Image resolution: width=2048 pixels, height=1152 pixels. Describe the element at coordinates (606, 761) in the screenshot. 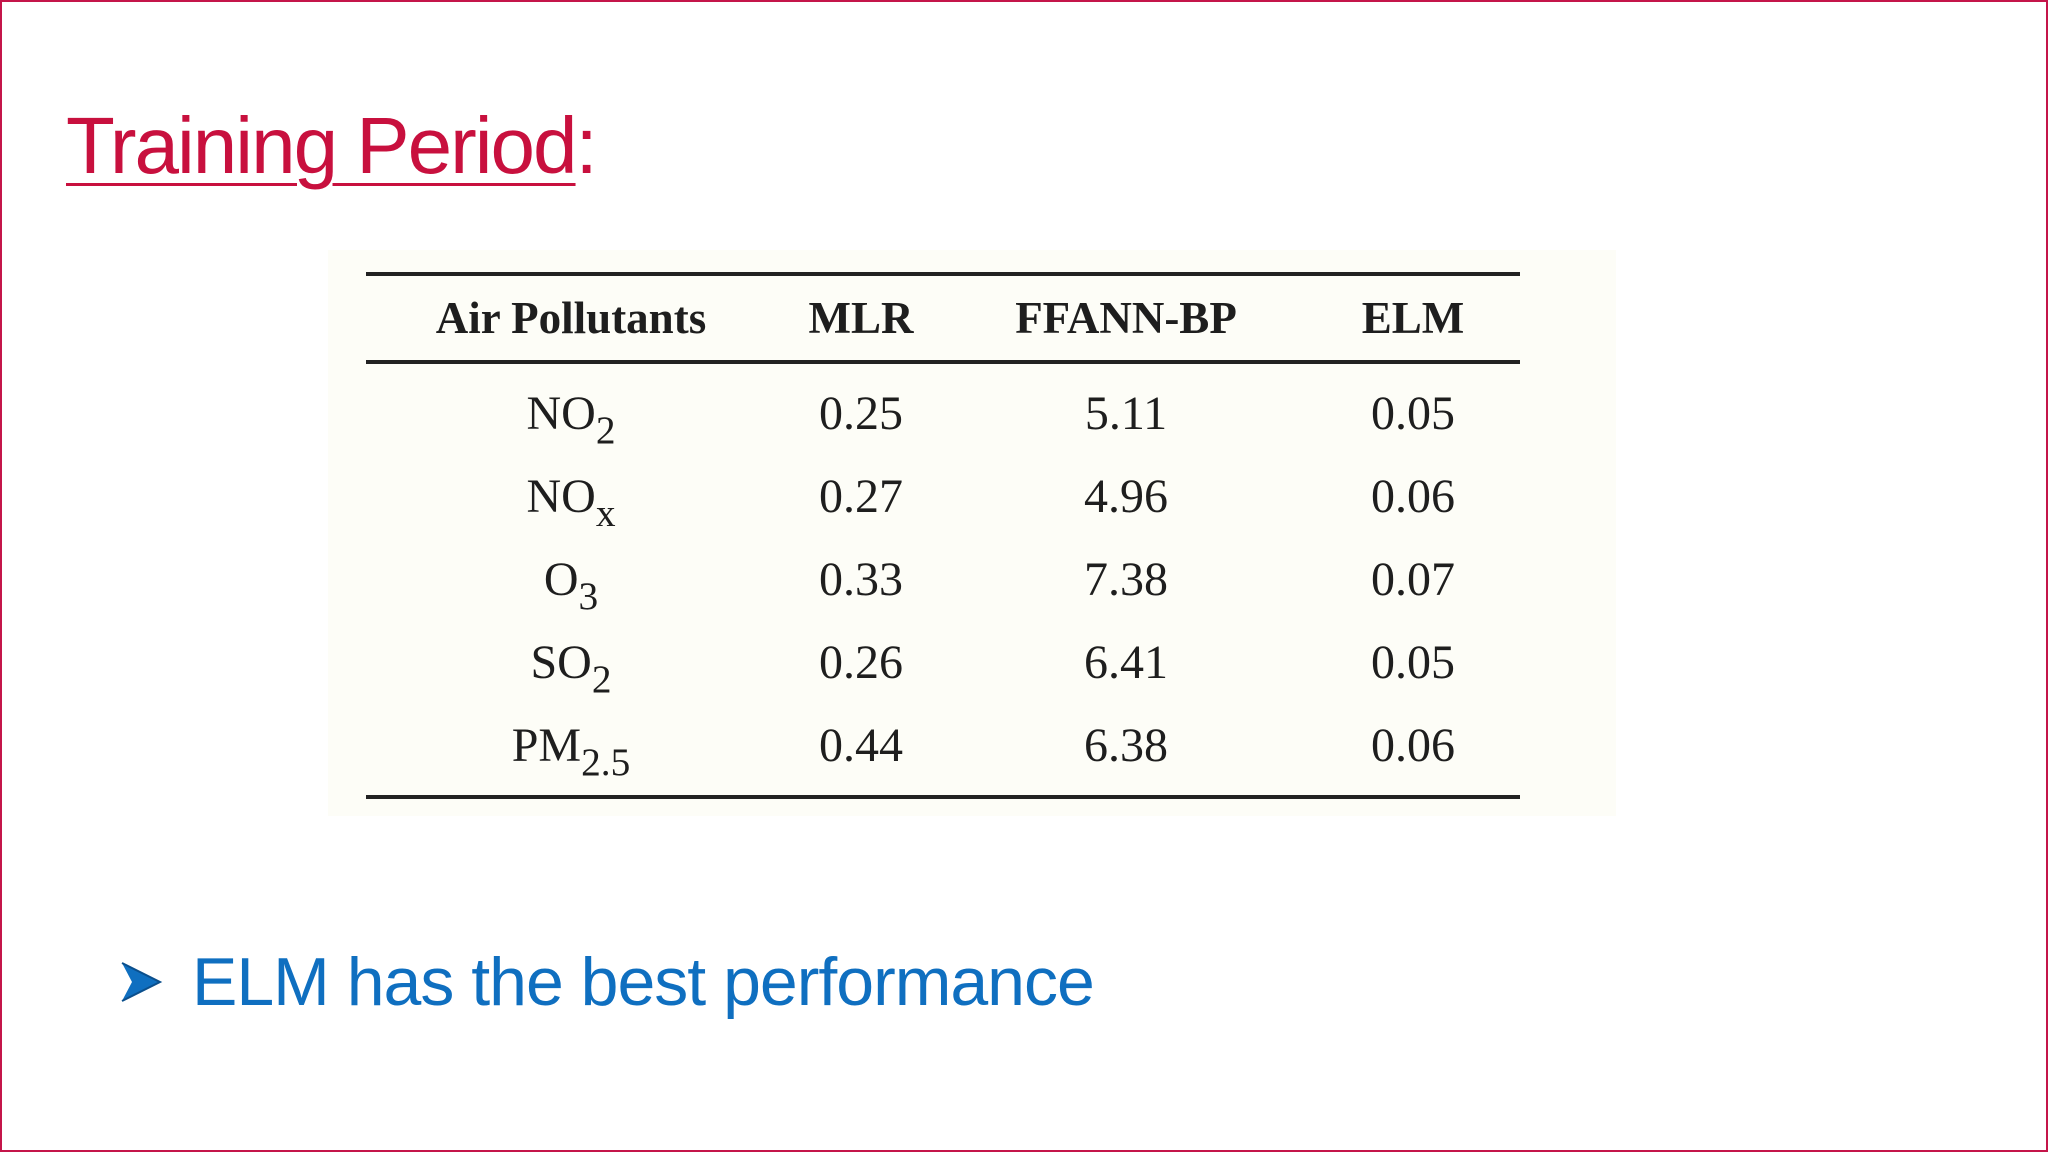

I see `pollutant-subscript: 2.5` at that location.